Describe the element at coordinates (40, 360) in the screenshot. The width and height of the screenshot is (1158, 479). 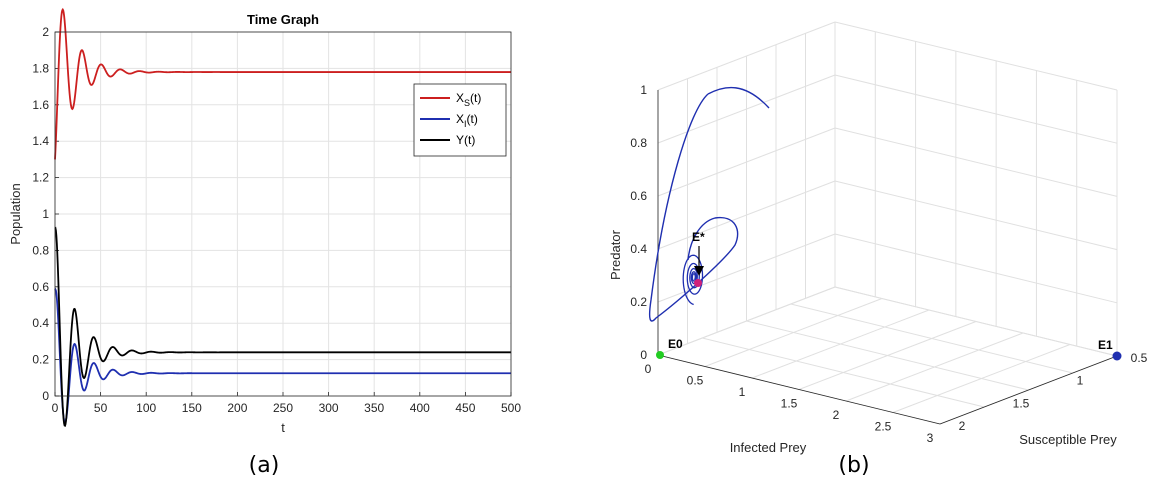
I see `y-tick-label: 0.2` at that location.